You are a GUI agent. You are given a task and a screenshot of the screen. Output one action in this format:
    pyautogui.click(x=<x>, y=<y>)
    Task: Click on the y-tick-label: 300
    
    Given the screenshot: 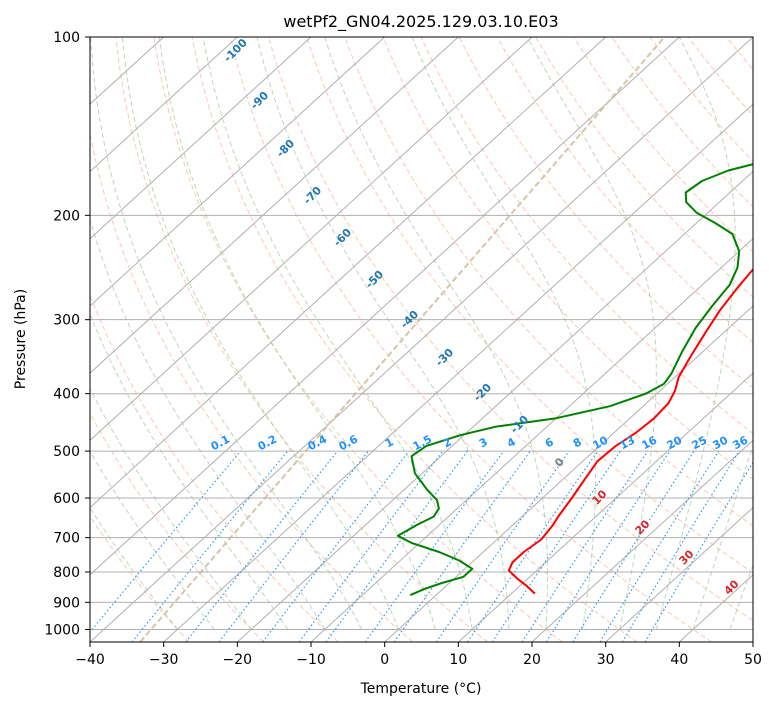 What is the action you would take?
    pyautogui.click(x=66, y=321)
    